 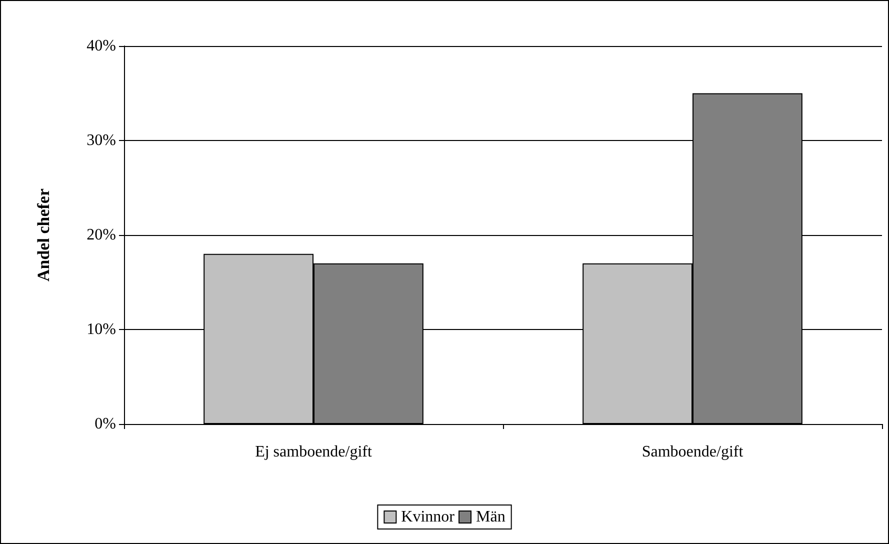 What do you see at coordinates (428, 517) in the screenshot?
I see `legend-label: Kvinnor` at bounding box center [428, 517].